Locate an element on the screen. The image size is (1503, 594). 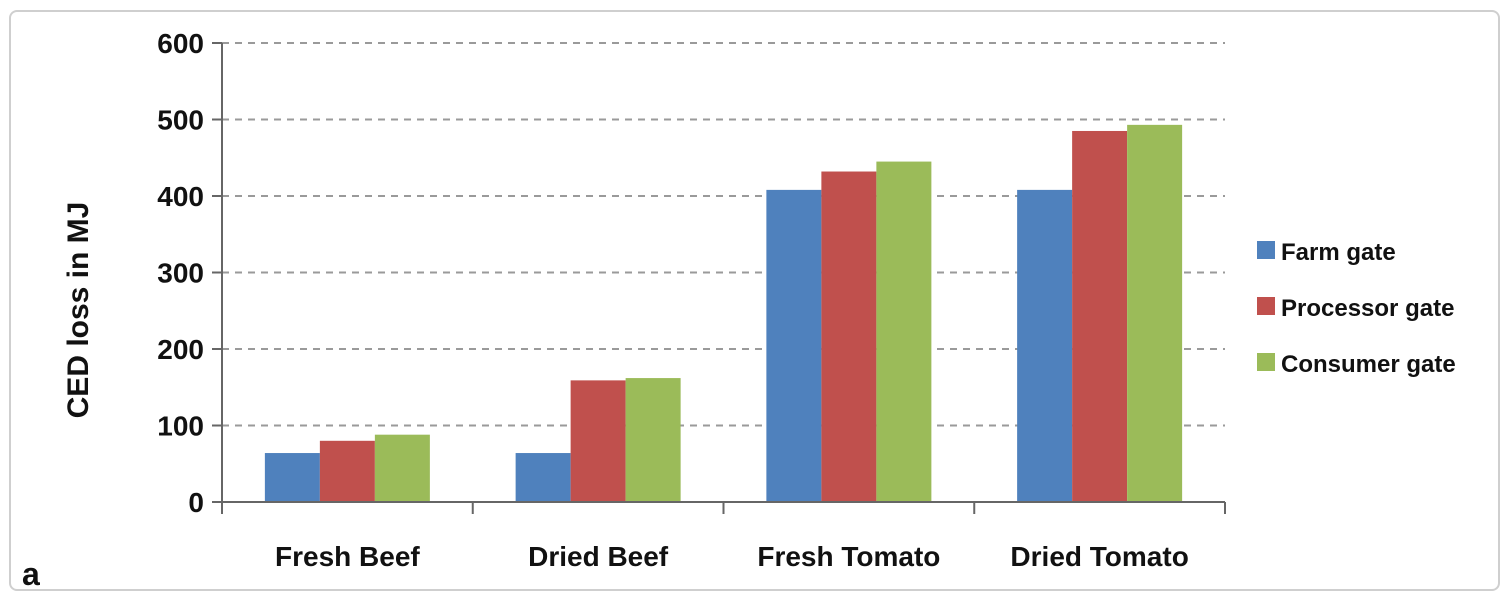
x-tick-label: Dried Beef is located at coordinates (598, 556).